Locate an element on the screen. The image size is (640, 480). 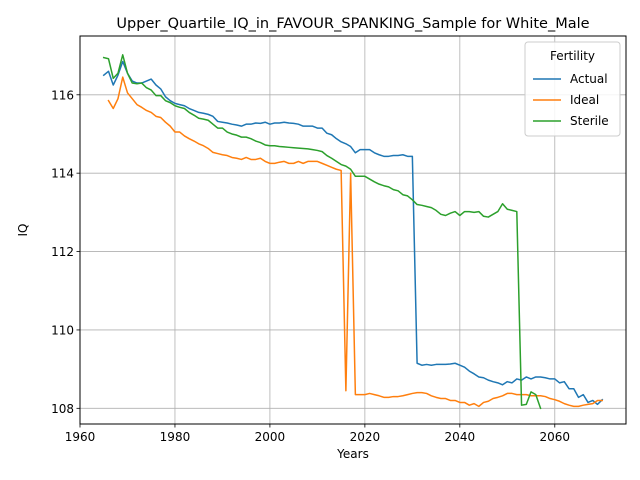
legend: Fertility Actual Ideal Sterile is located at coordinates (572, 89).